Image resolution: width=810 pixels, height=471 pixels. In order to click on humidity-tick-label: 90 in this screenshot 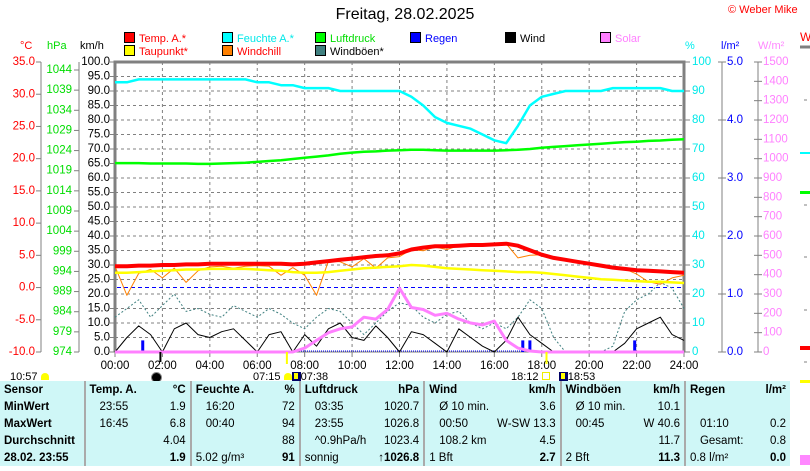, I will do `click(698, 91)`.